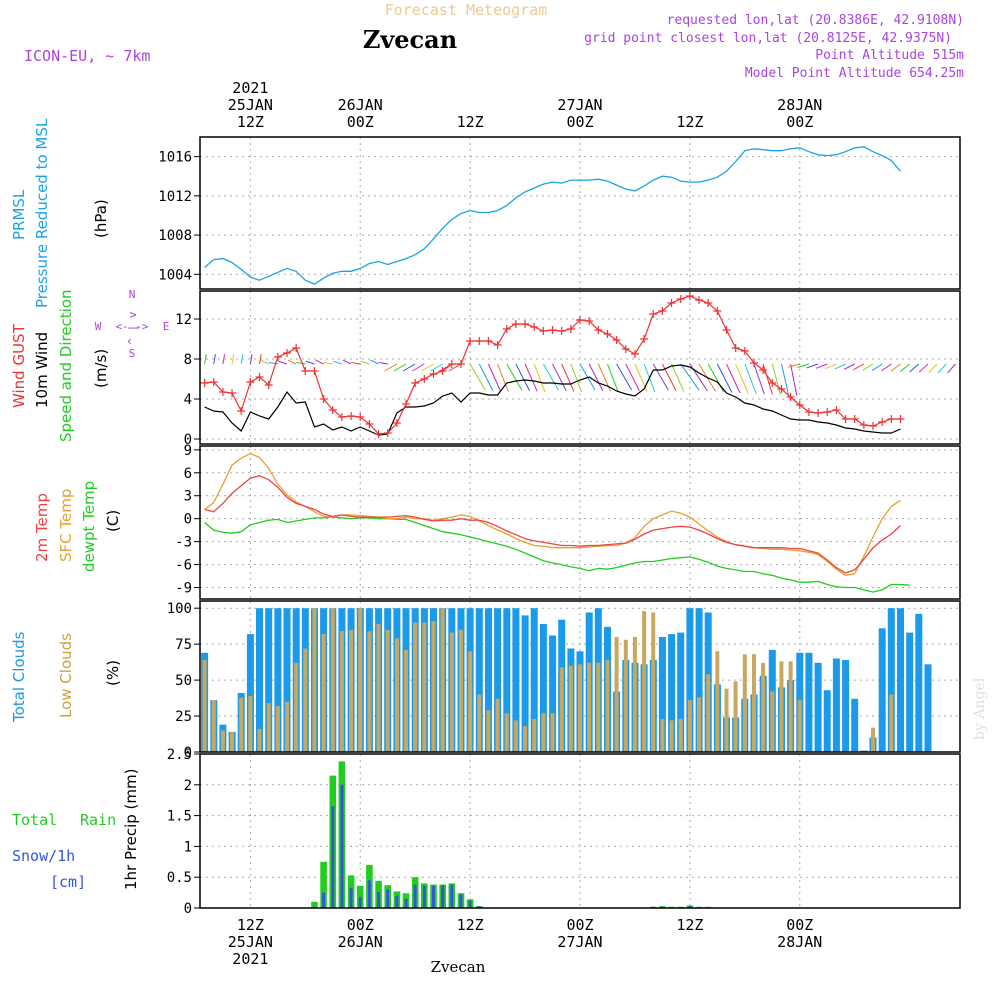 This screenshot has width=1000, height=1000. Describe the element at coordinates (552, 215) in the screenshot. I see `pressure-line` at that location.